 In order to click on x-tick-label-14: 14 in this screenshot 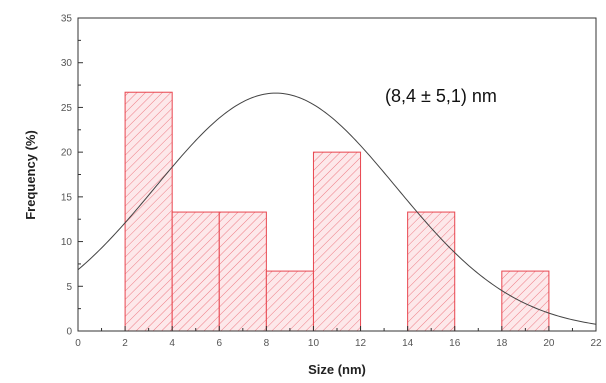, I will do `click(408, 343)`.